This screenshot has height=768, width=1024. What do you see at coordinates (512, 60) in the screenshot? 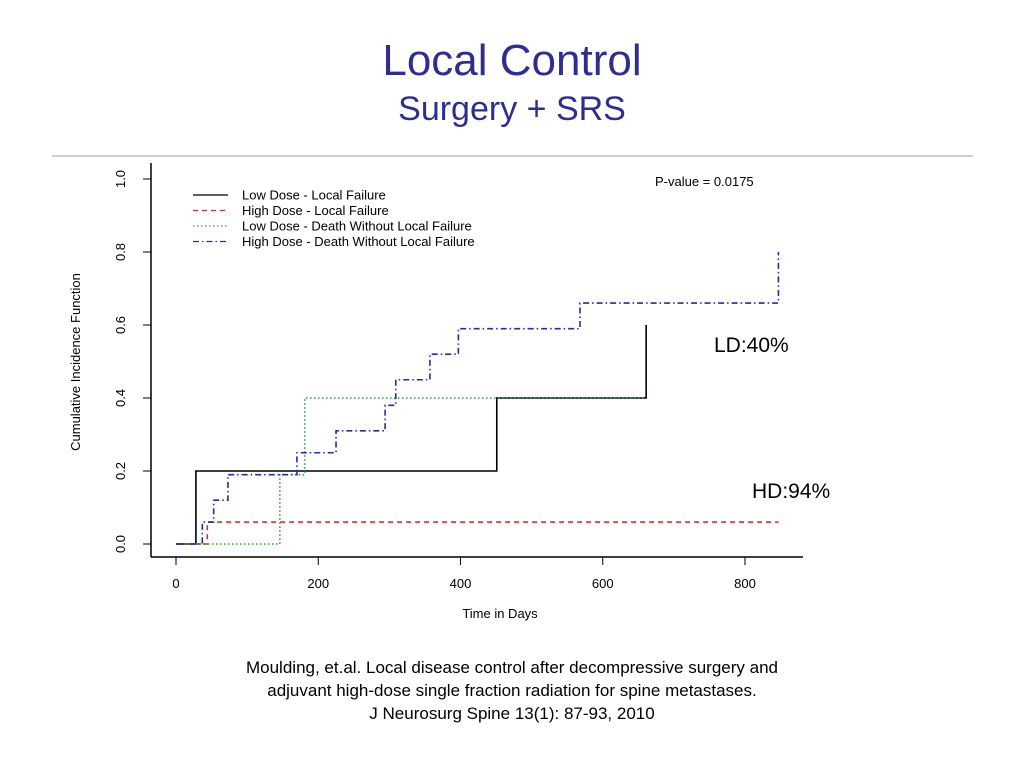
I see `slide-title: Local Control` at bounding box center [512, 60].